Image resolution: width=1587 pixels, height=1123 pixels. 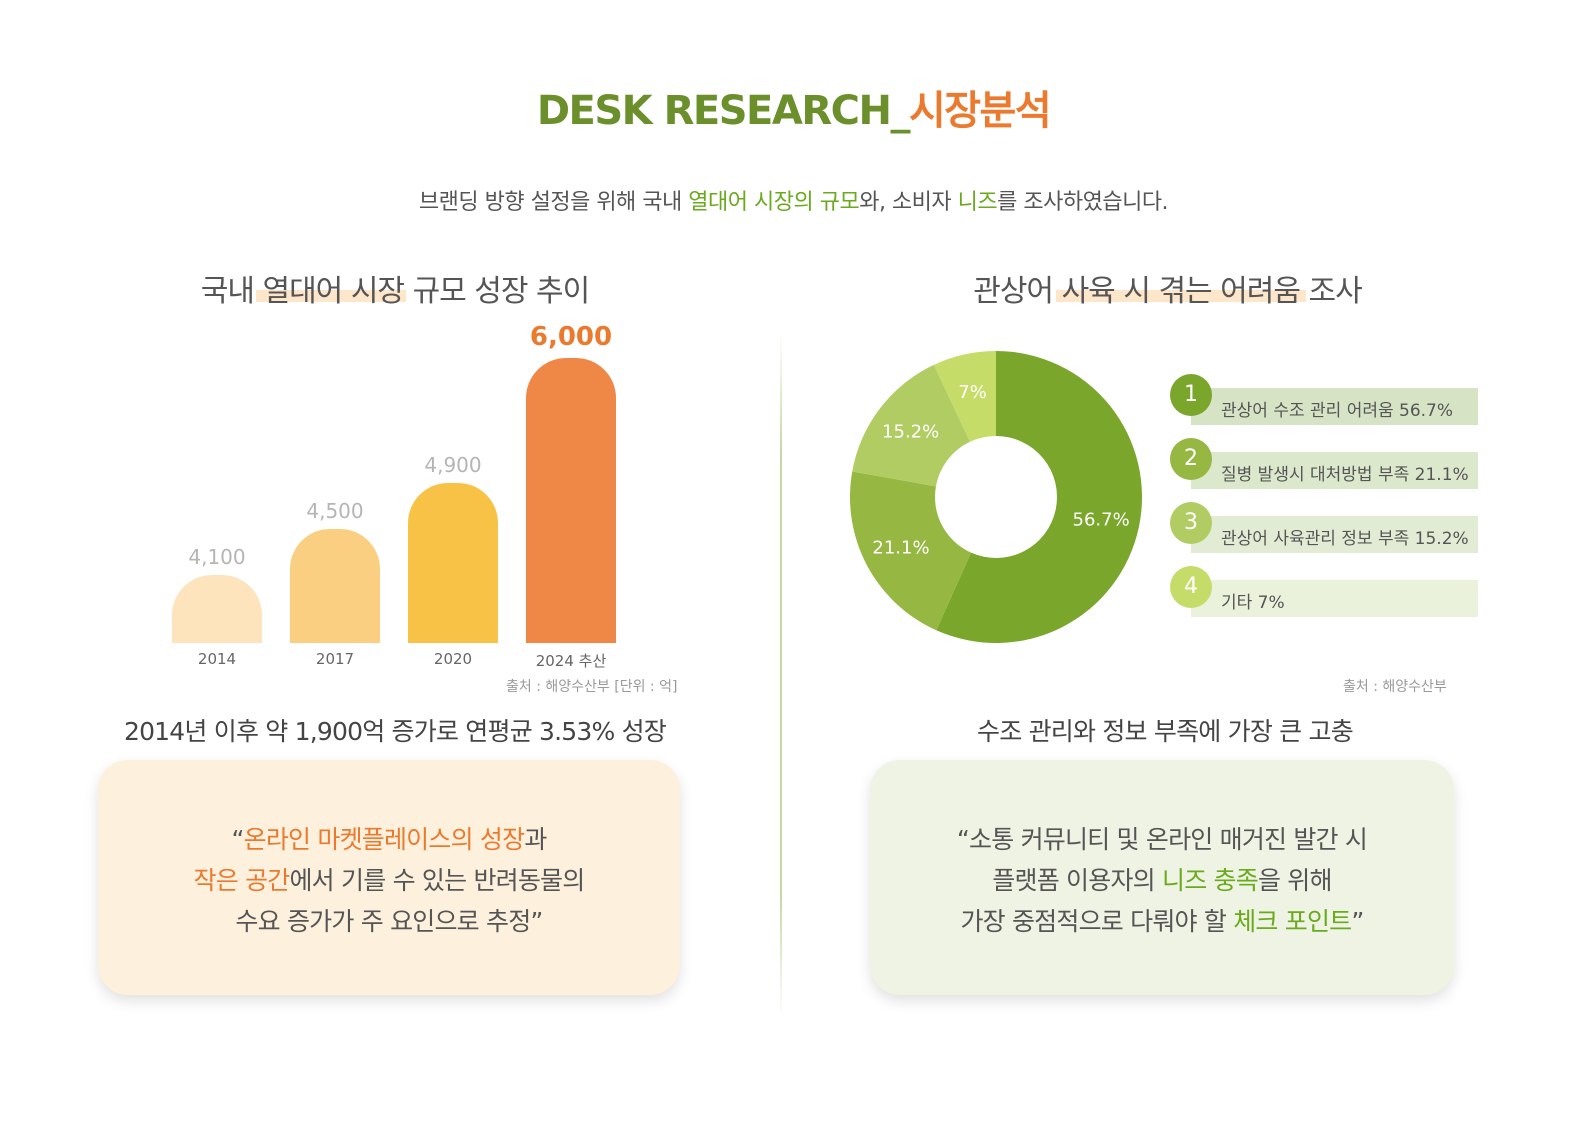 I want to click on quote-text: 을 위해, so click(x=1295, y=880).